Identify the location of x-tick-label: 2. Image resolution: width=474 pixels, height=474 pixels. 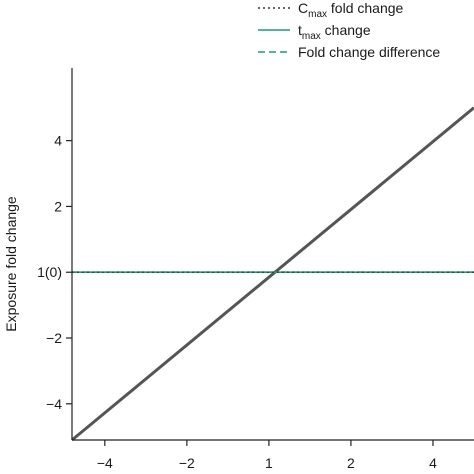
(351, 463).